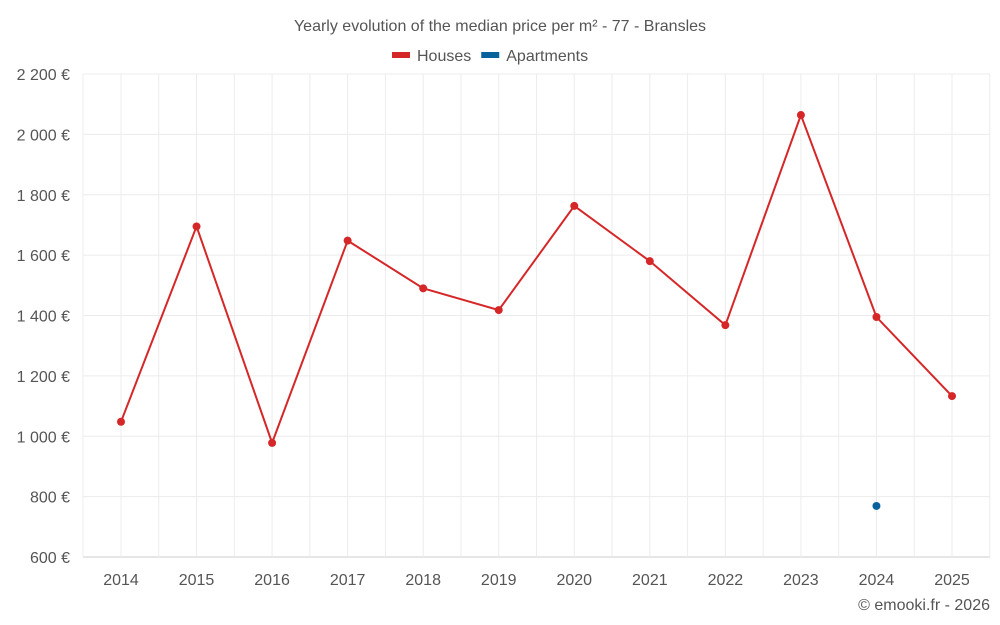 This screenshot has height=625, width=1000. I want to click on x-tick-label: 2023, so click(801, 580).